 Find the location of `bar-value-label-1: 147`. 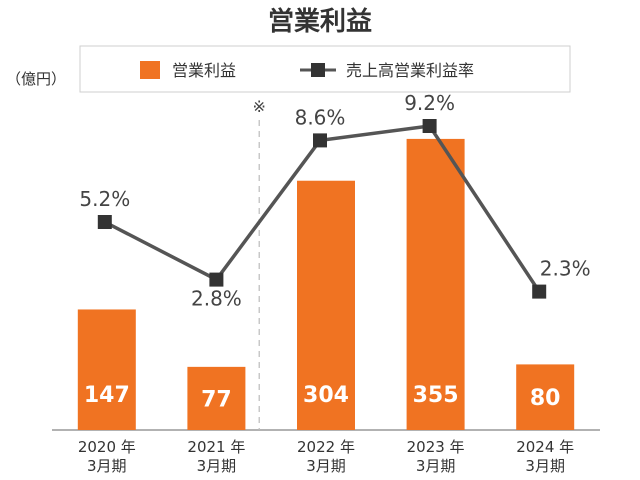

bar-value-label-1: 147 is located at coordinates (107, 395).